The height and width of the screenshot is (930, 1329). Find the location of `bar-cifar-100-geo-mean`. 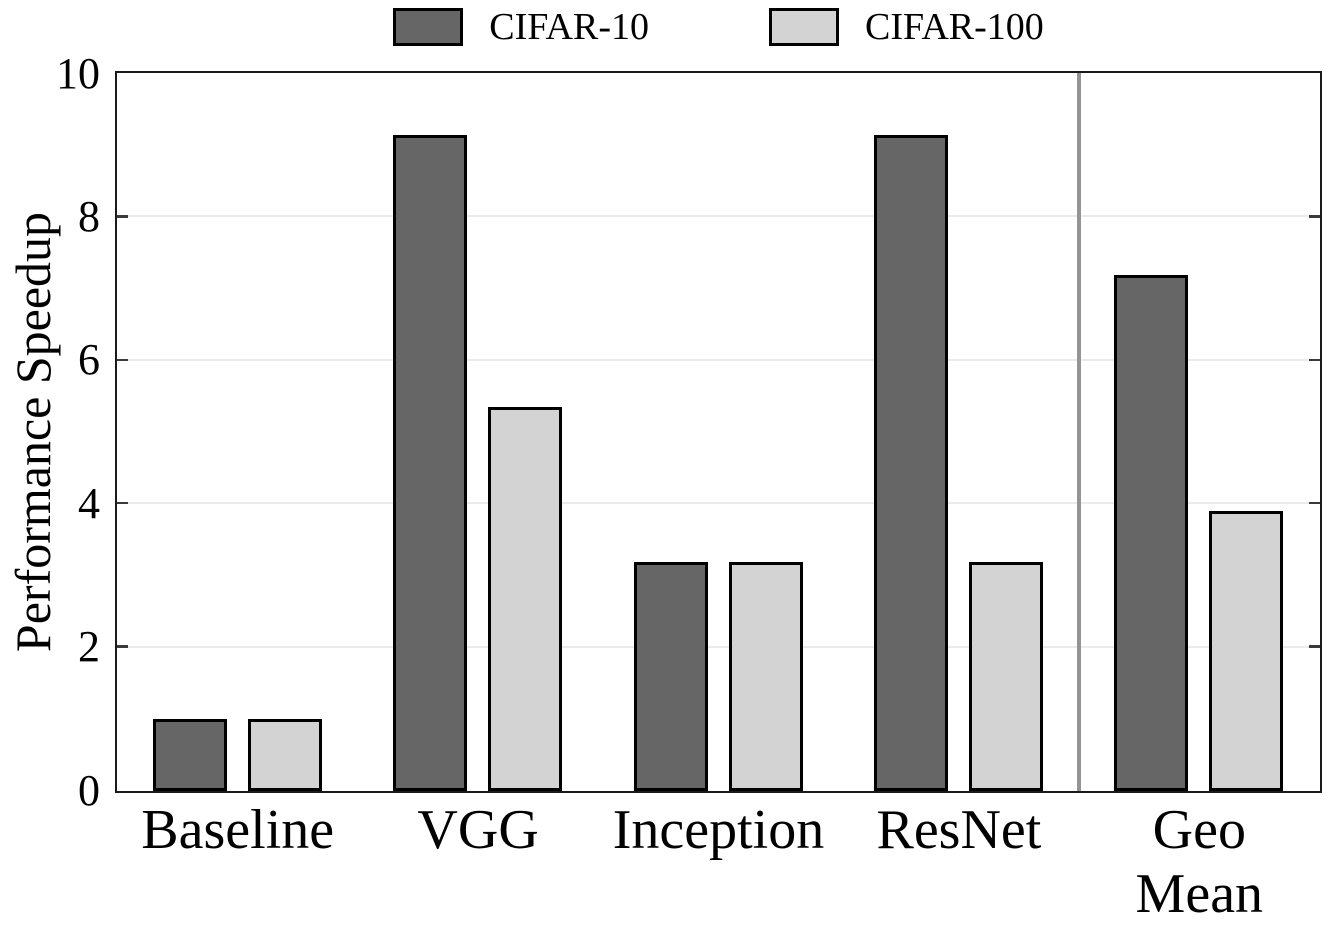

bar-cifar-100-geo-mean is located at coordinates (1246, 651).